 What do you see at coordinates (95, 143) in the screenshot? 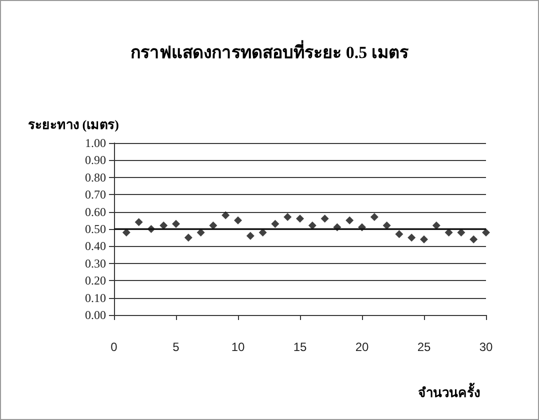
I see `y-tick-label: 1.00` at bounding box center [95, 143].